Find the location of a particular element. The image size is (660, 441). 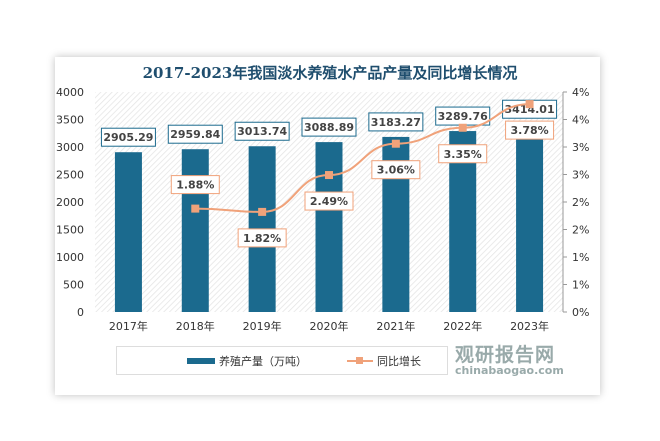

x-tick-label: 2021年 is located at coordinates (395, 326).